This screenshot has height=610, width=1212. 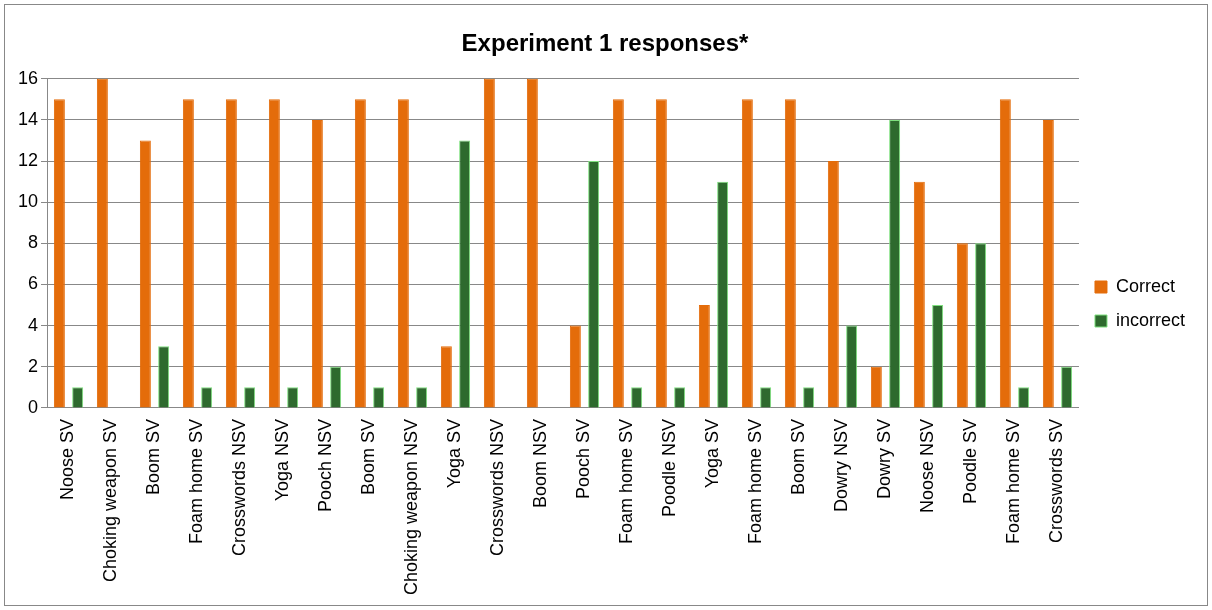 I want to click on y-tick-label: 0, so click(x=33, y=406).